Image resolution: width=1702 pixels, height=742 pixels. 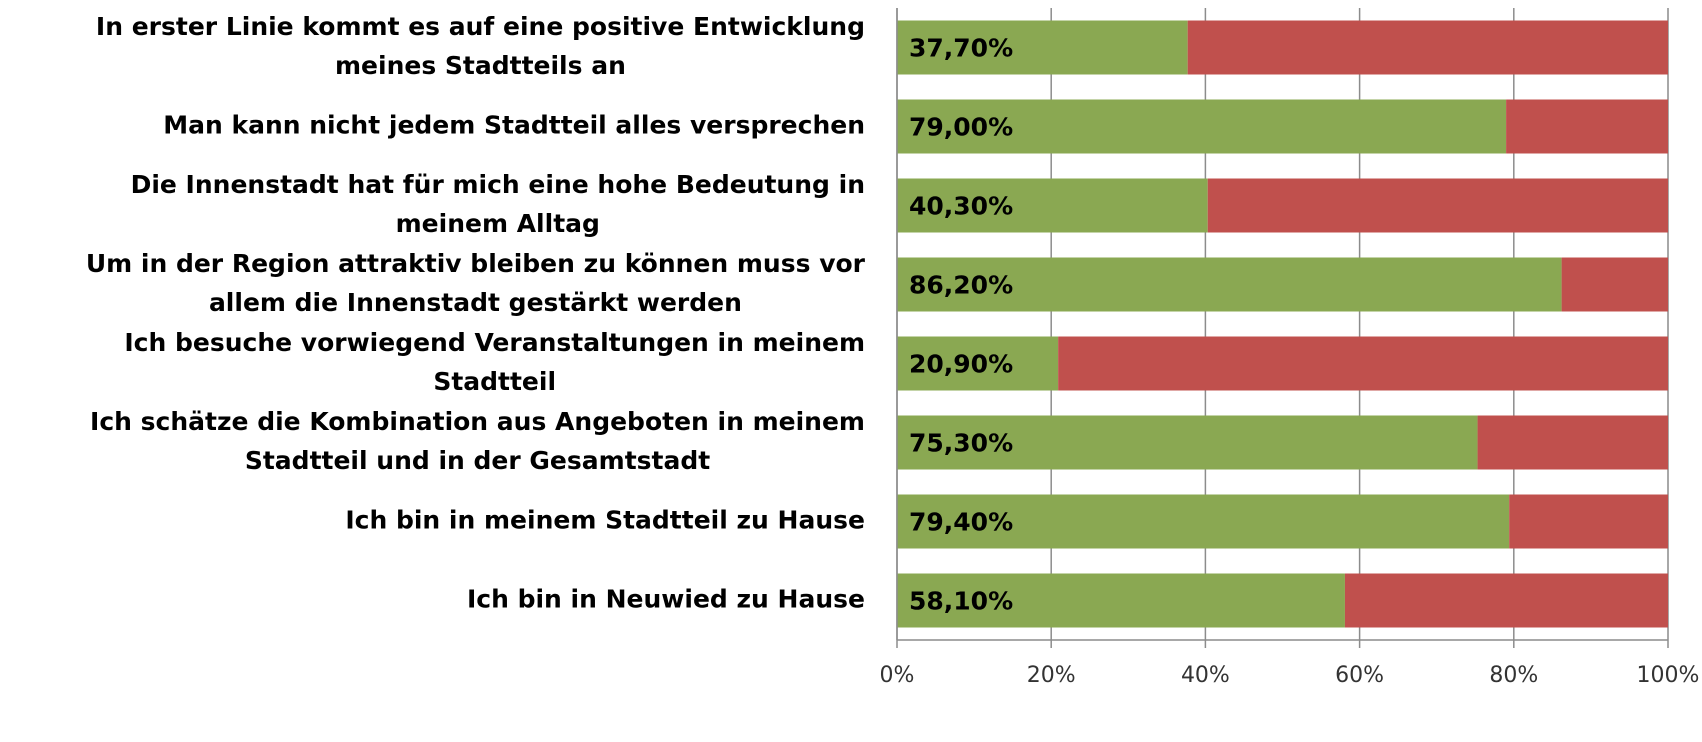 What do you see at coordinates (961, 443) in the screenshot?
I see `data-label: 75,30%` at bounding box center [961, 443].